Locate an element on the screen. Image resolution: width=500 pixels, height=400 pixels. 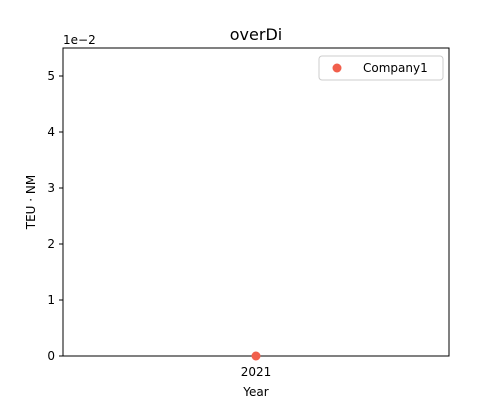
data-point is located at coordinates (256, 356).